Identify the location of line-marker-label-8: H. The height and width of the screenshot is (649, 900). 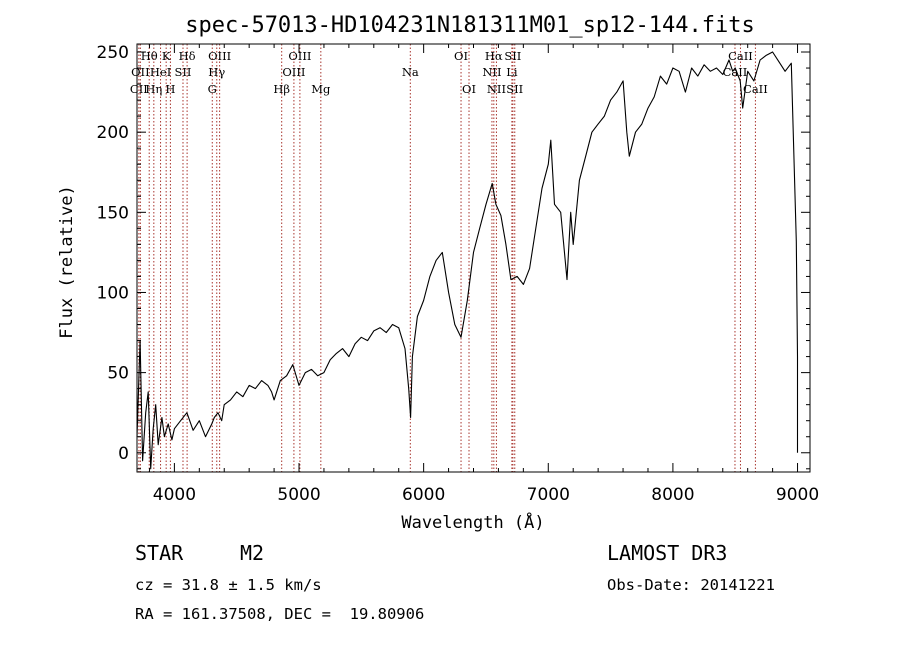
(170, 89).